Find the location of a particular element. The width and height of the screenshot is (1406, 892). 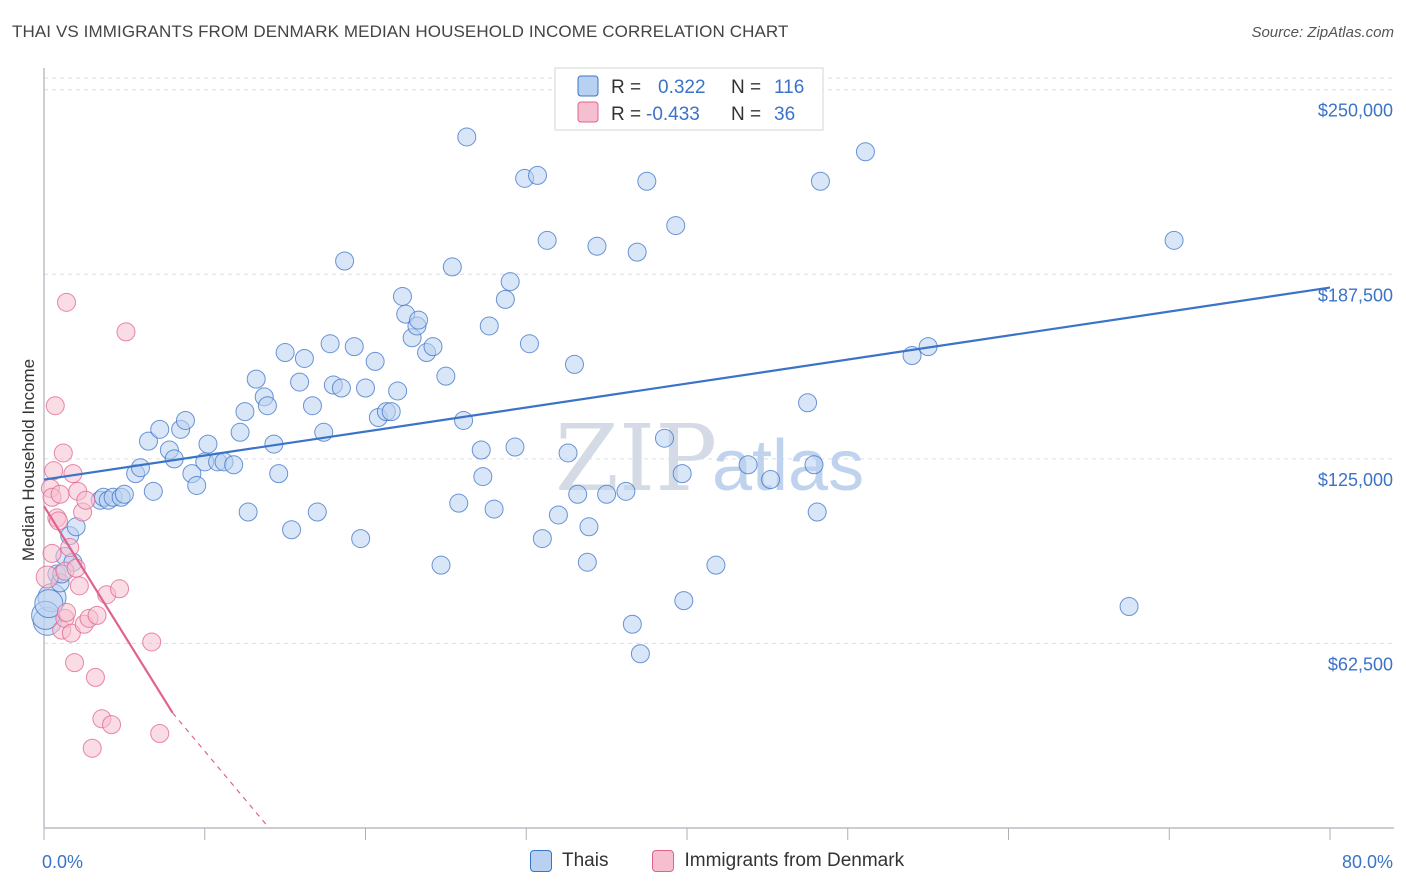

watermark: ZIP atlas is located at coordinates (709, 458).